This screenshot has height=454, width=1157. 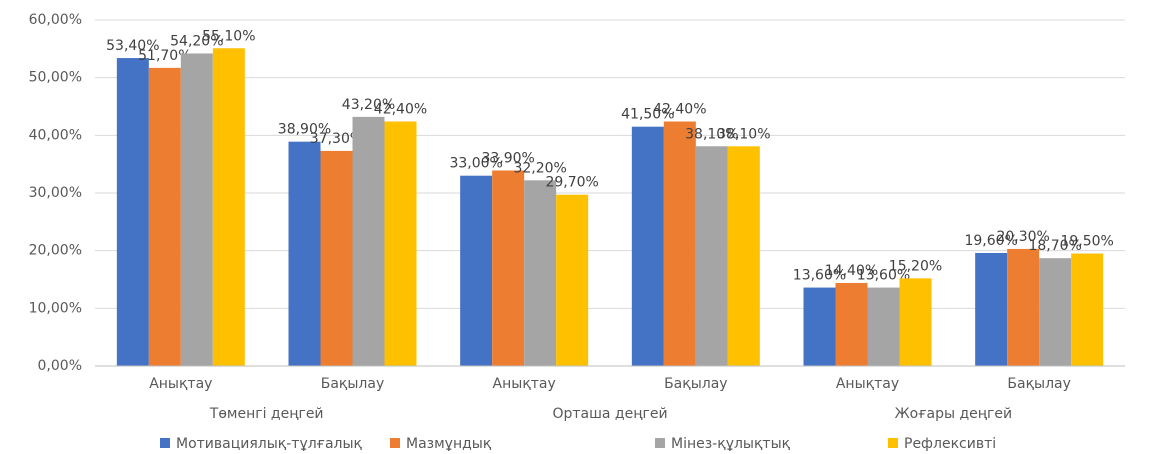 I want to click on value-label: 38,90%, so click(x=304, y=130).